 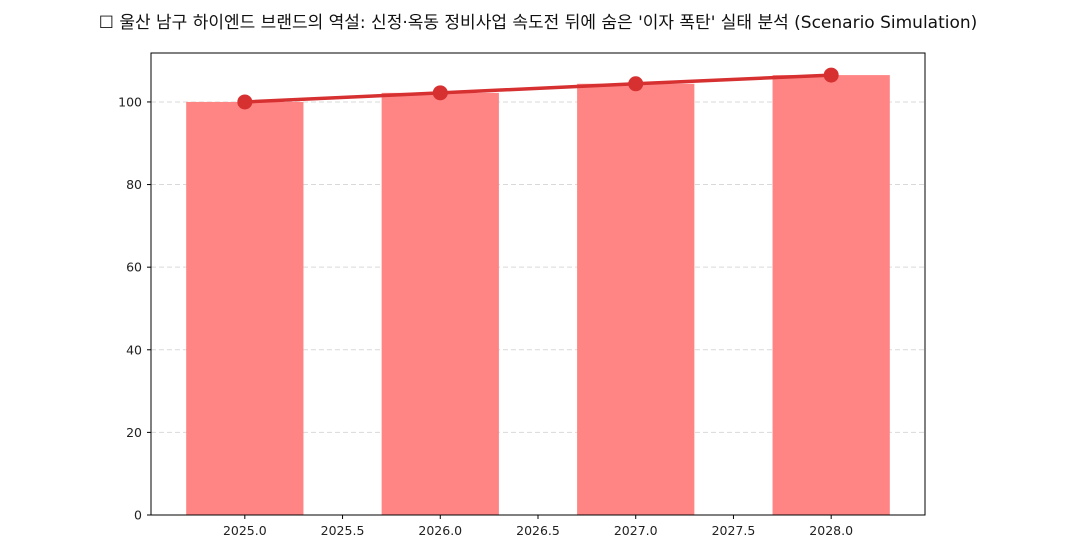 I want to click on y-tick-label: 0, so click(x=138, y=515).